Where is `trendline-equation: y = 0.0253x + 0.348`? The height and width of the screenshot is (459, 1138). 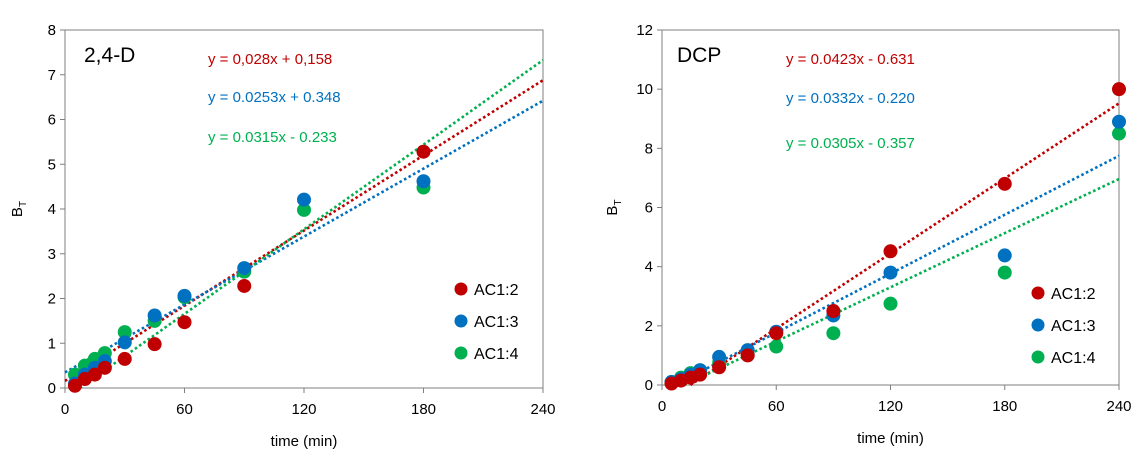 trendline-equation: y = 0.0253x + 0.348 is located at coordinates (274, 97).